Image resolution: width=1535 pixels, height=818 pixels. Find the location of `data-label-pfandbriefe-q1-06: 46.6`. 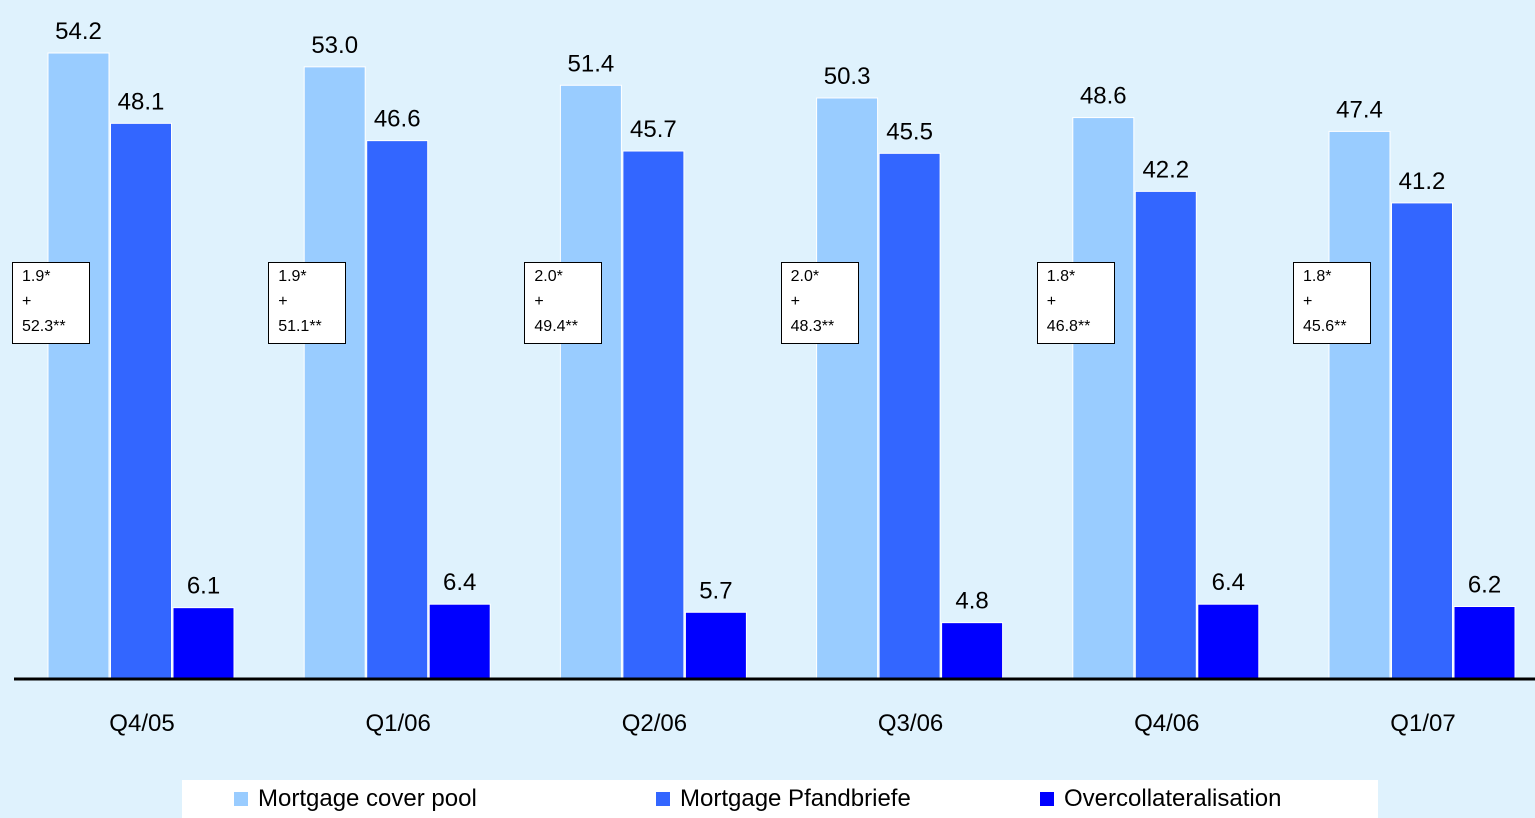

data-label-pfandbriefe-q1-06: 46.6 is located at coordinates (397, 119).